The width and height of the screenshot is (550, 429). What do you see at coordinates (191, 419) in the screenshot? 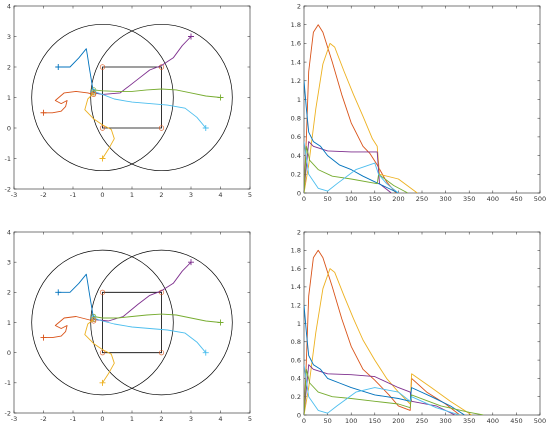
I see `x-tick-label: 3` at bounding box center [191, 419].